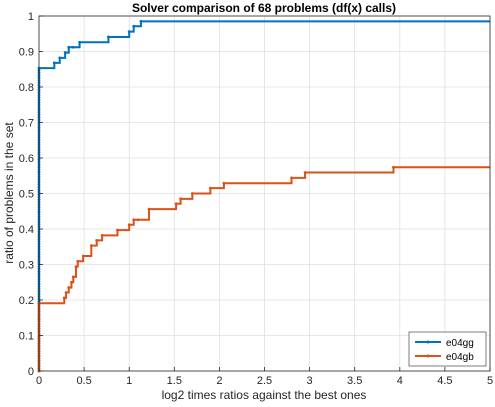 This screenshot has width=495, height=407. I want to click on y-tick-label: 0.7, so click(26, 124).